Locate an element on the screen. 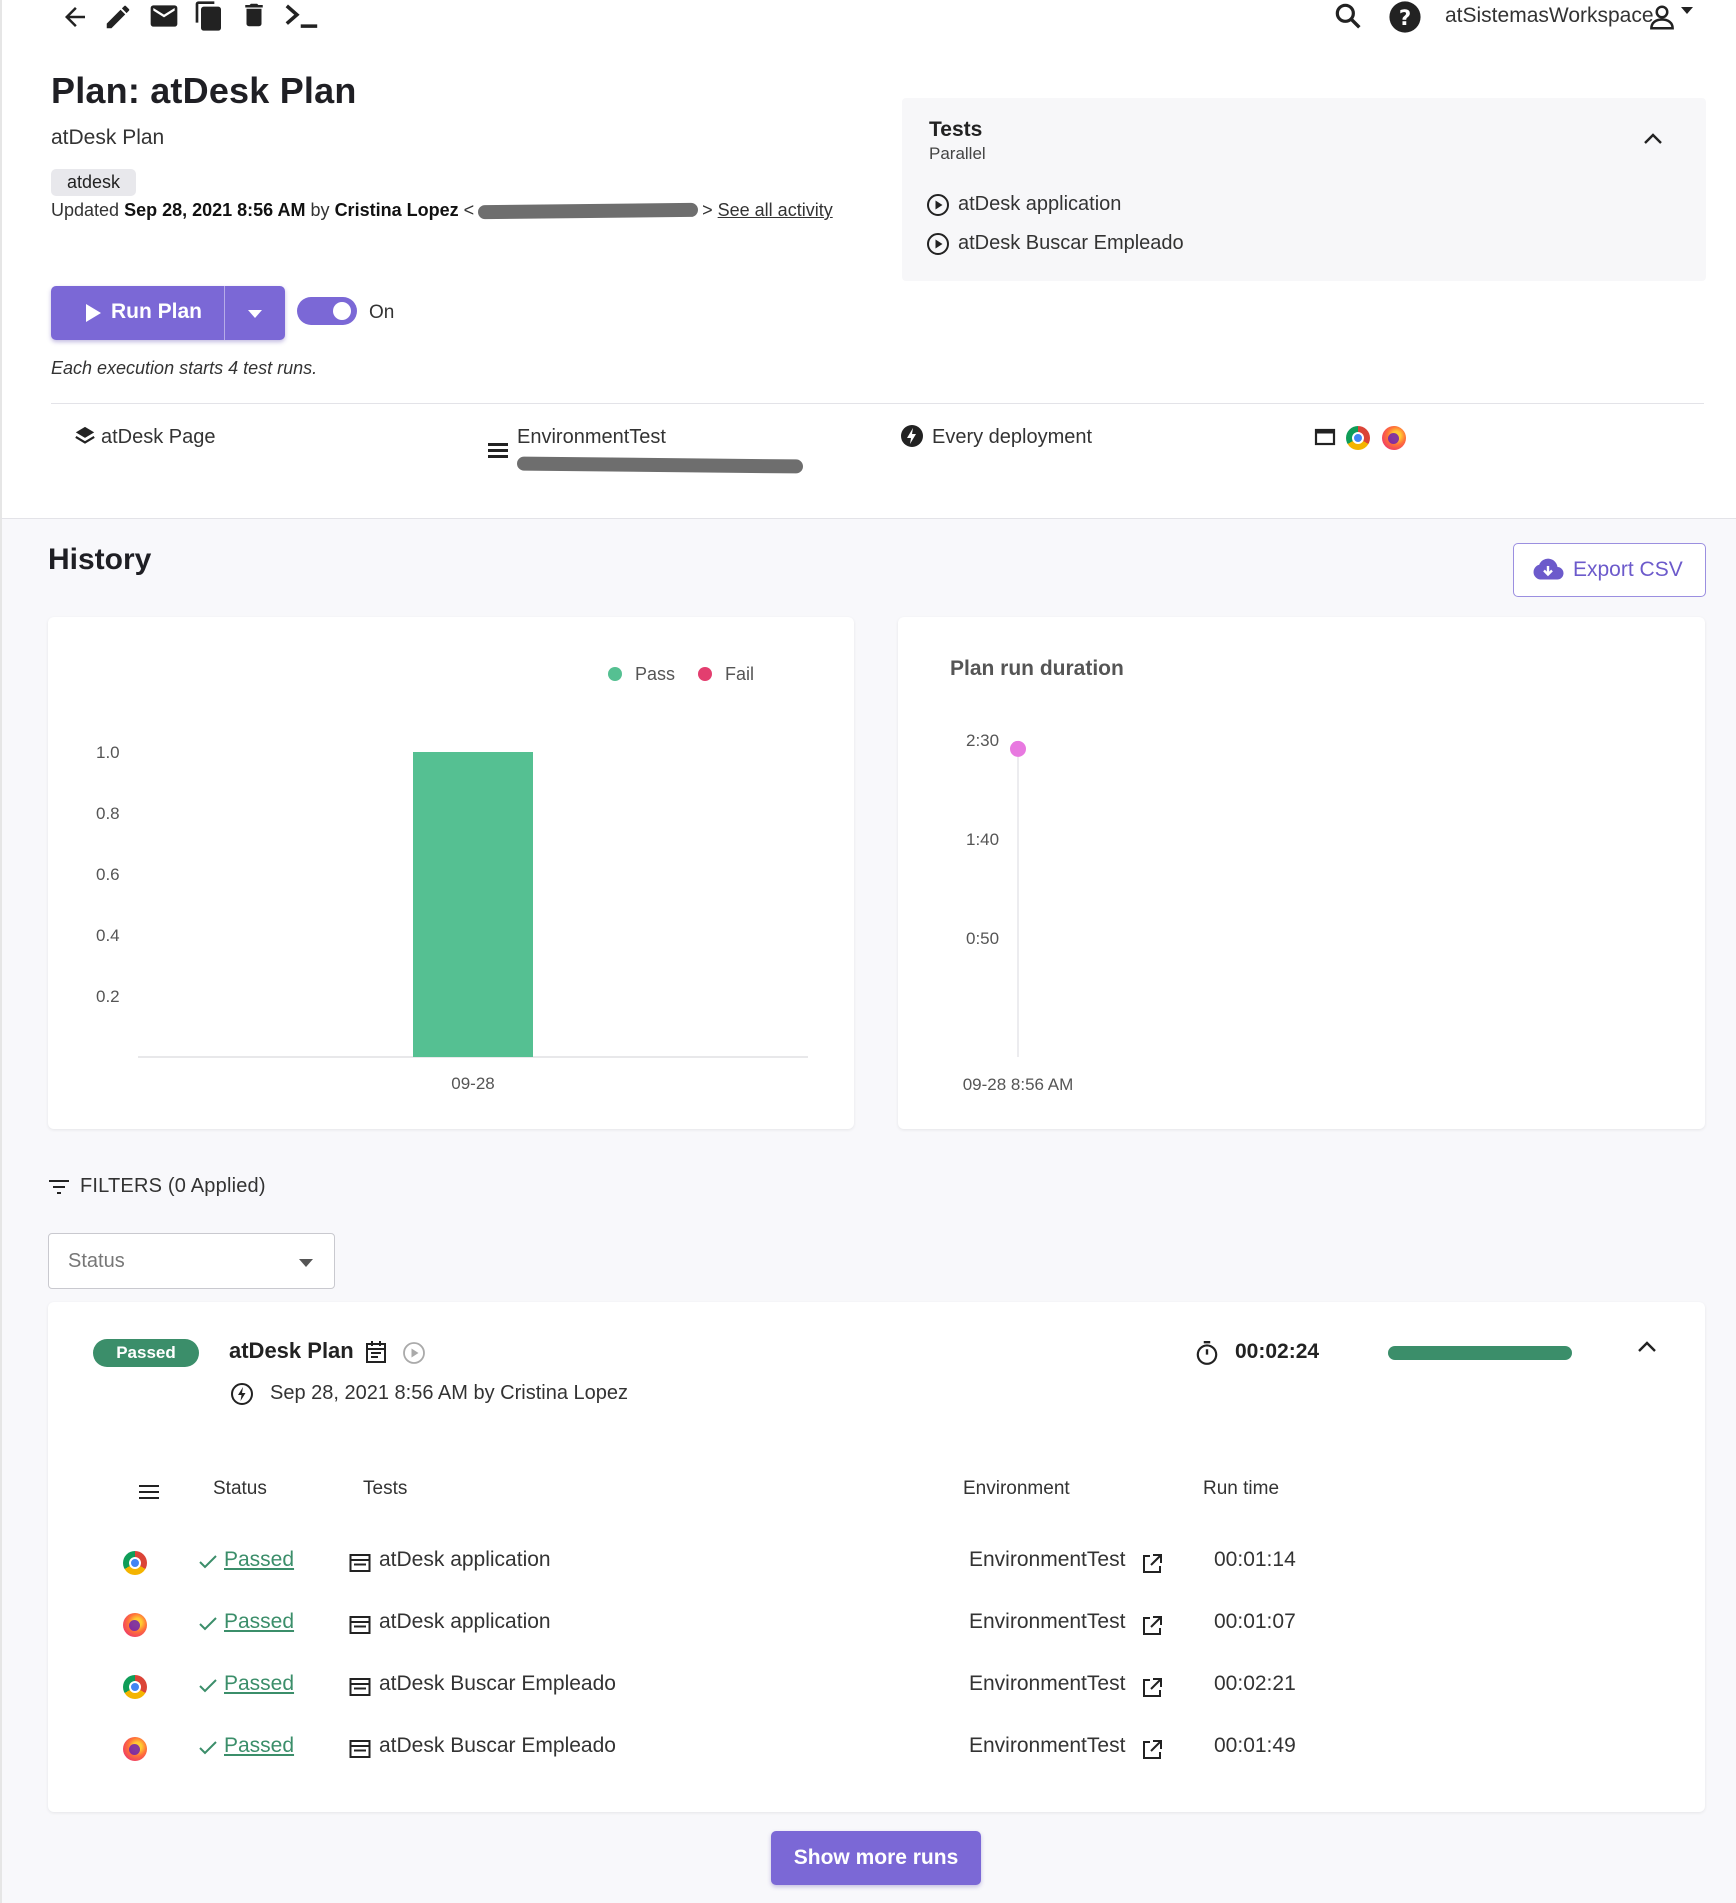 This screenshot has height=1903, width=1736. stopwatch-icon is located at coordinates (1207, 1352).